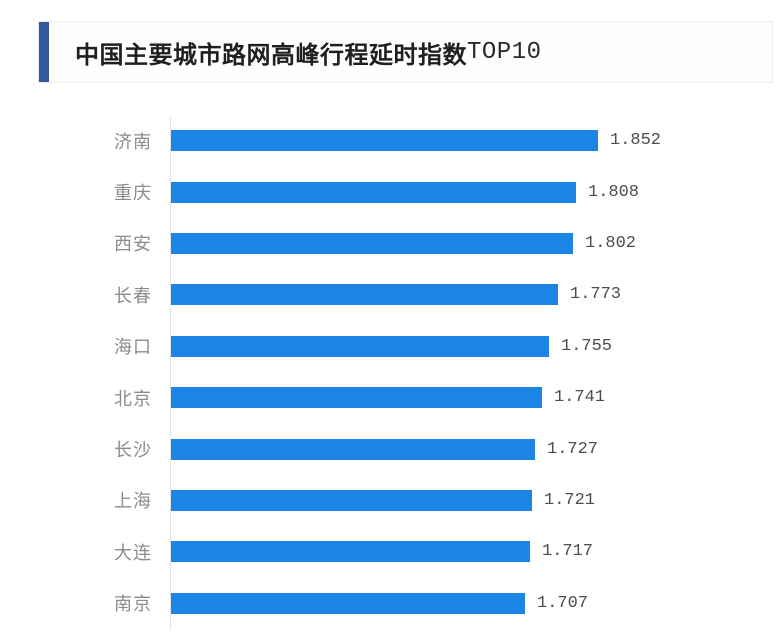 This screenshot has width=782, height=638. What do you see at coordinates (587, 346) in the screenshot?
I see `value-label: 1.755` at bounding box center [587, 346].